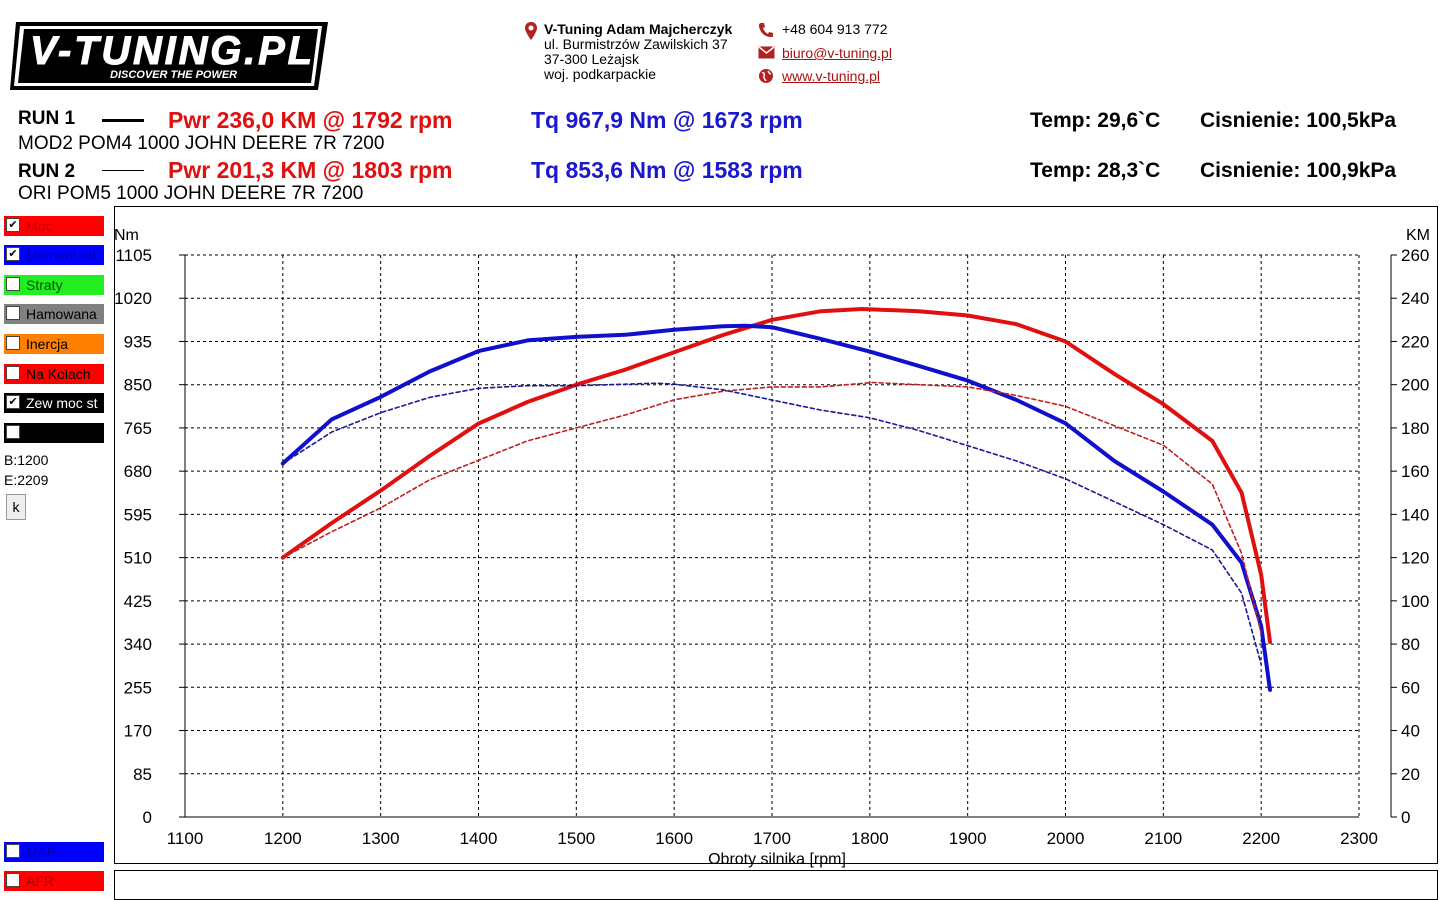 The height and width of the screenshot is (900, 1440). What do you see at coordinates (772, 838) in the screenshot?
I see `x-tick-label: 1700` at bounding box center [772, 838].